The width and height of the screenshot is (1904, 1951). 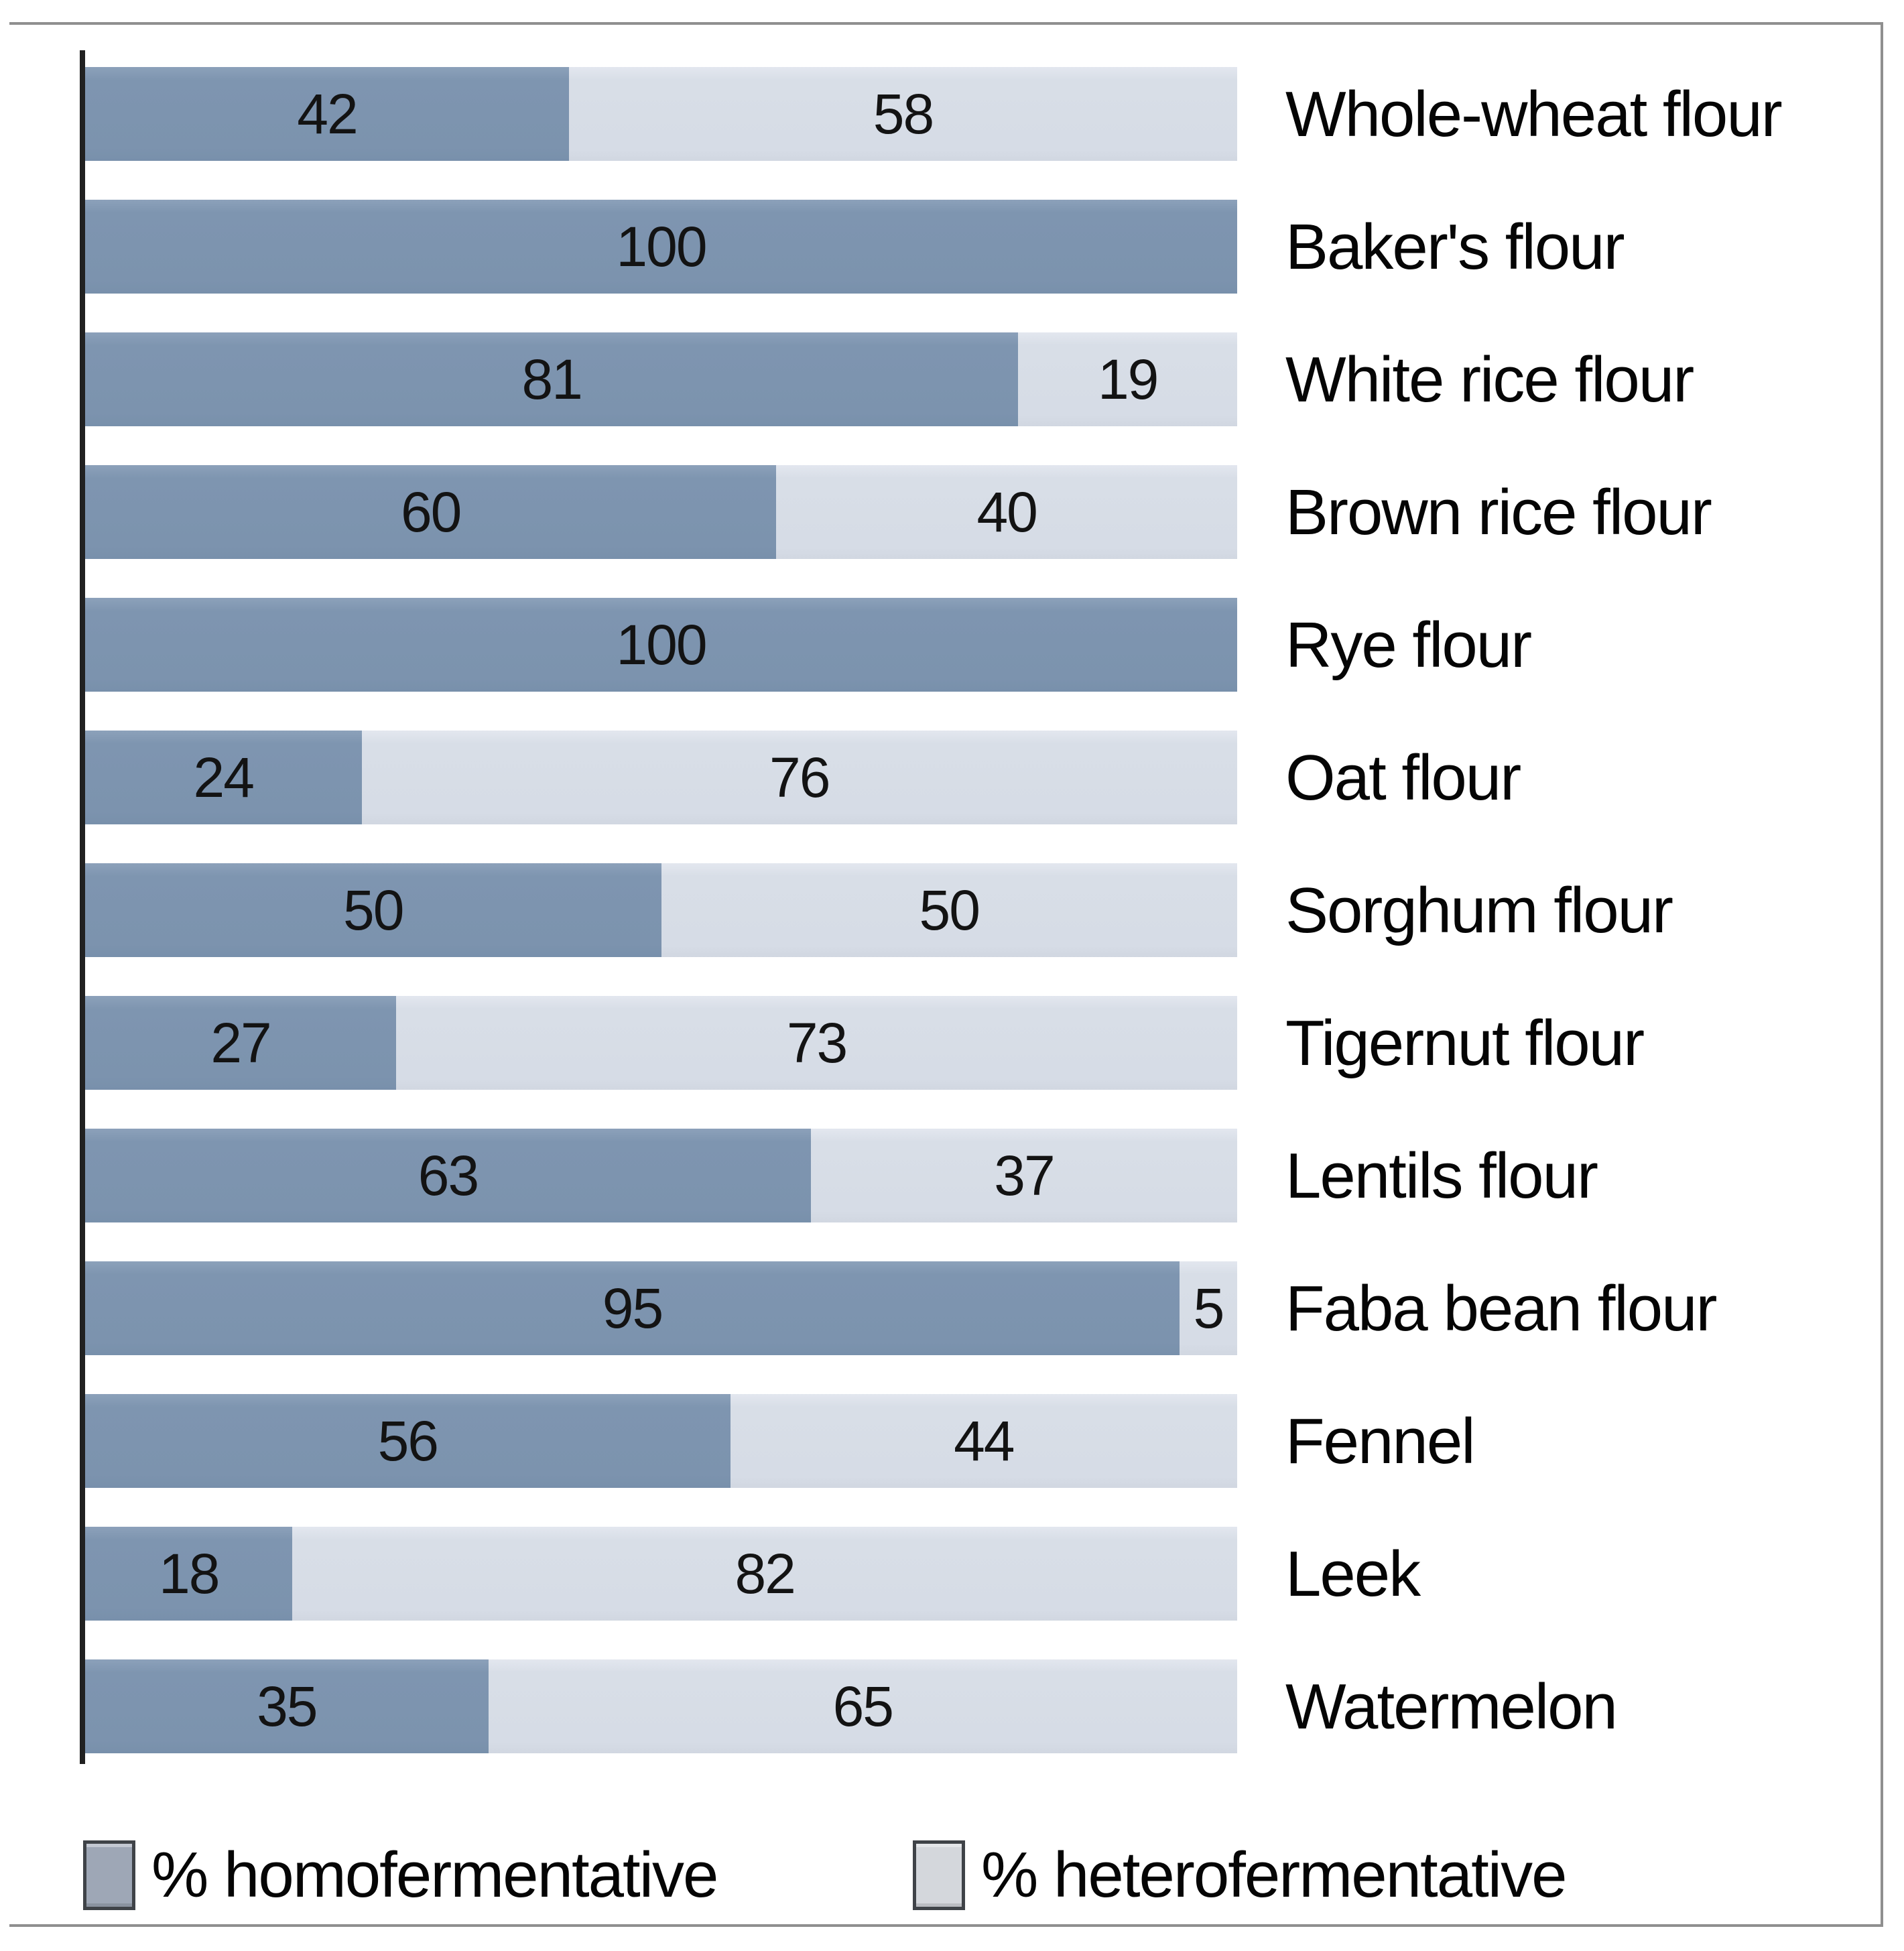 I want to click on category-label: Watermelon, so click(x=1452, y=1707).